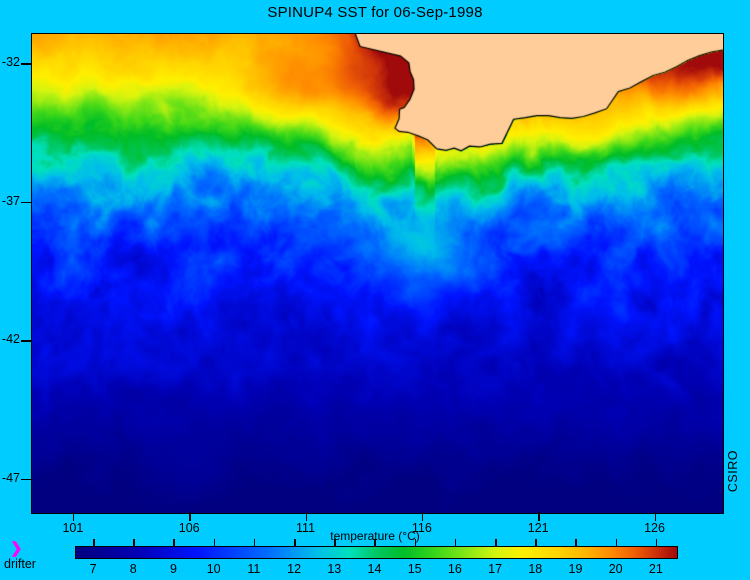  Describe the element at coordinates (655, 569) in the screenshot. I see `colorbar-tick-label: 21` at that location.